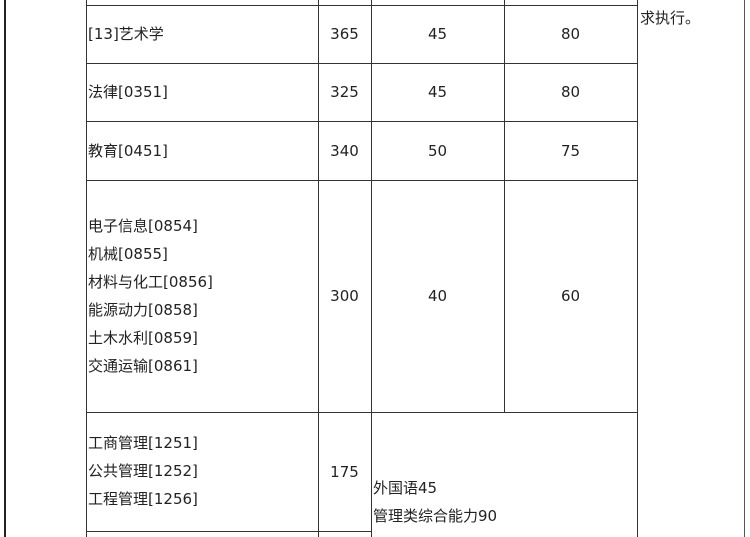  Describe the element at coordinates (128, 92) in the screenshot. I see `major-name: 法律[0351]` at that location.